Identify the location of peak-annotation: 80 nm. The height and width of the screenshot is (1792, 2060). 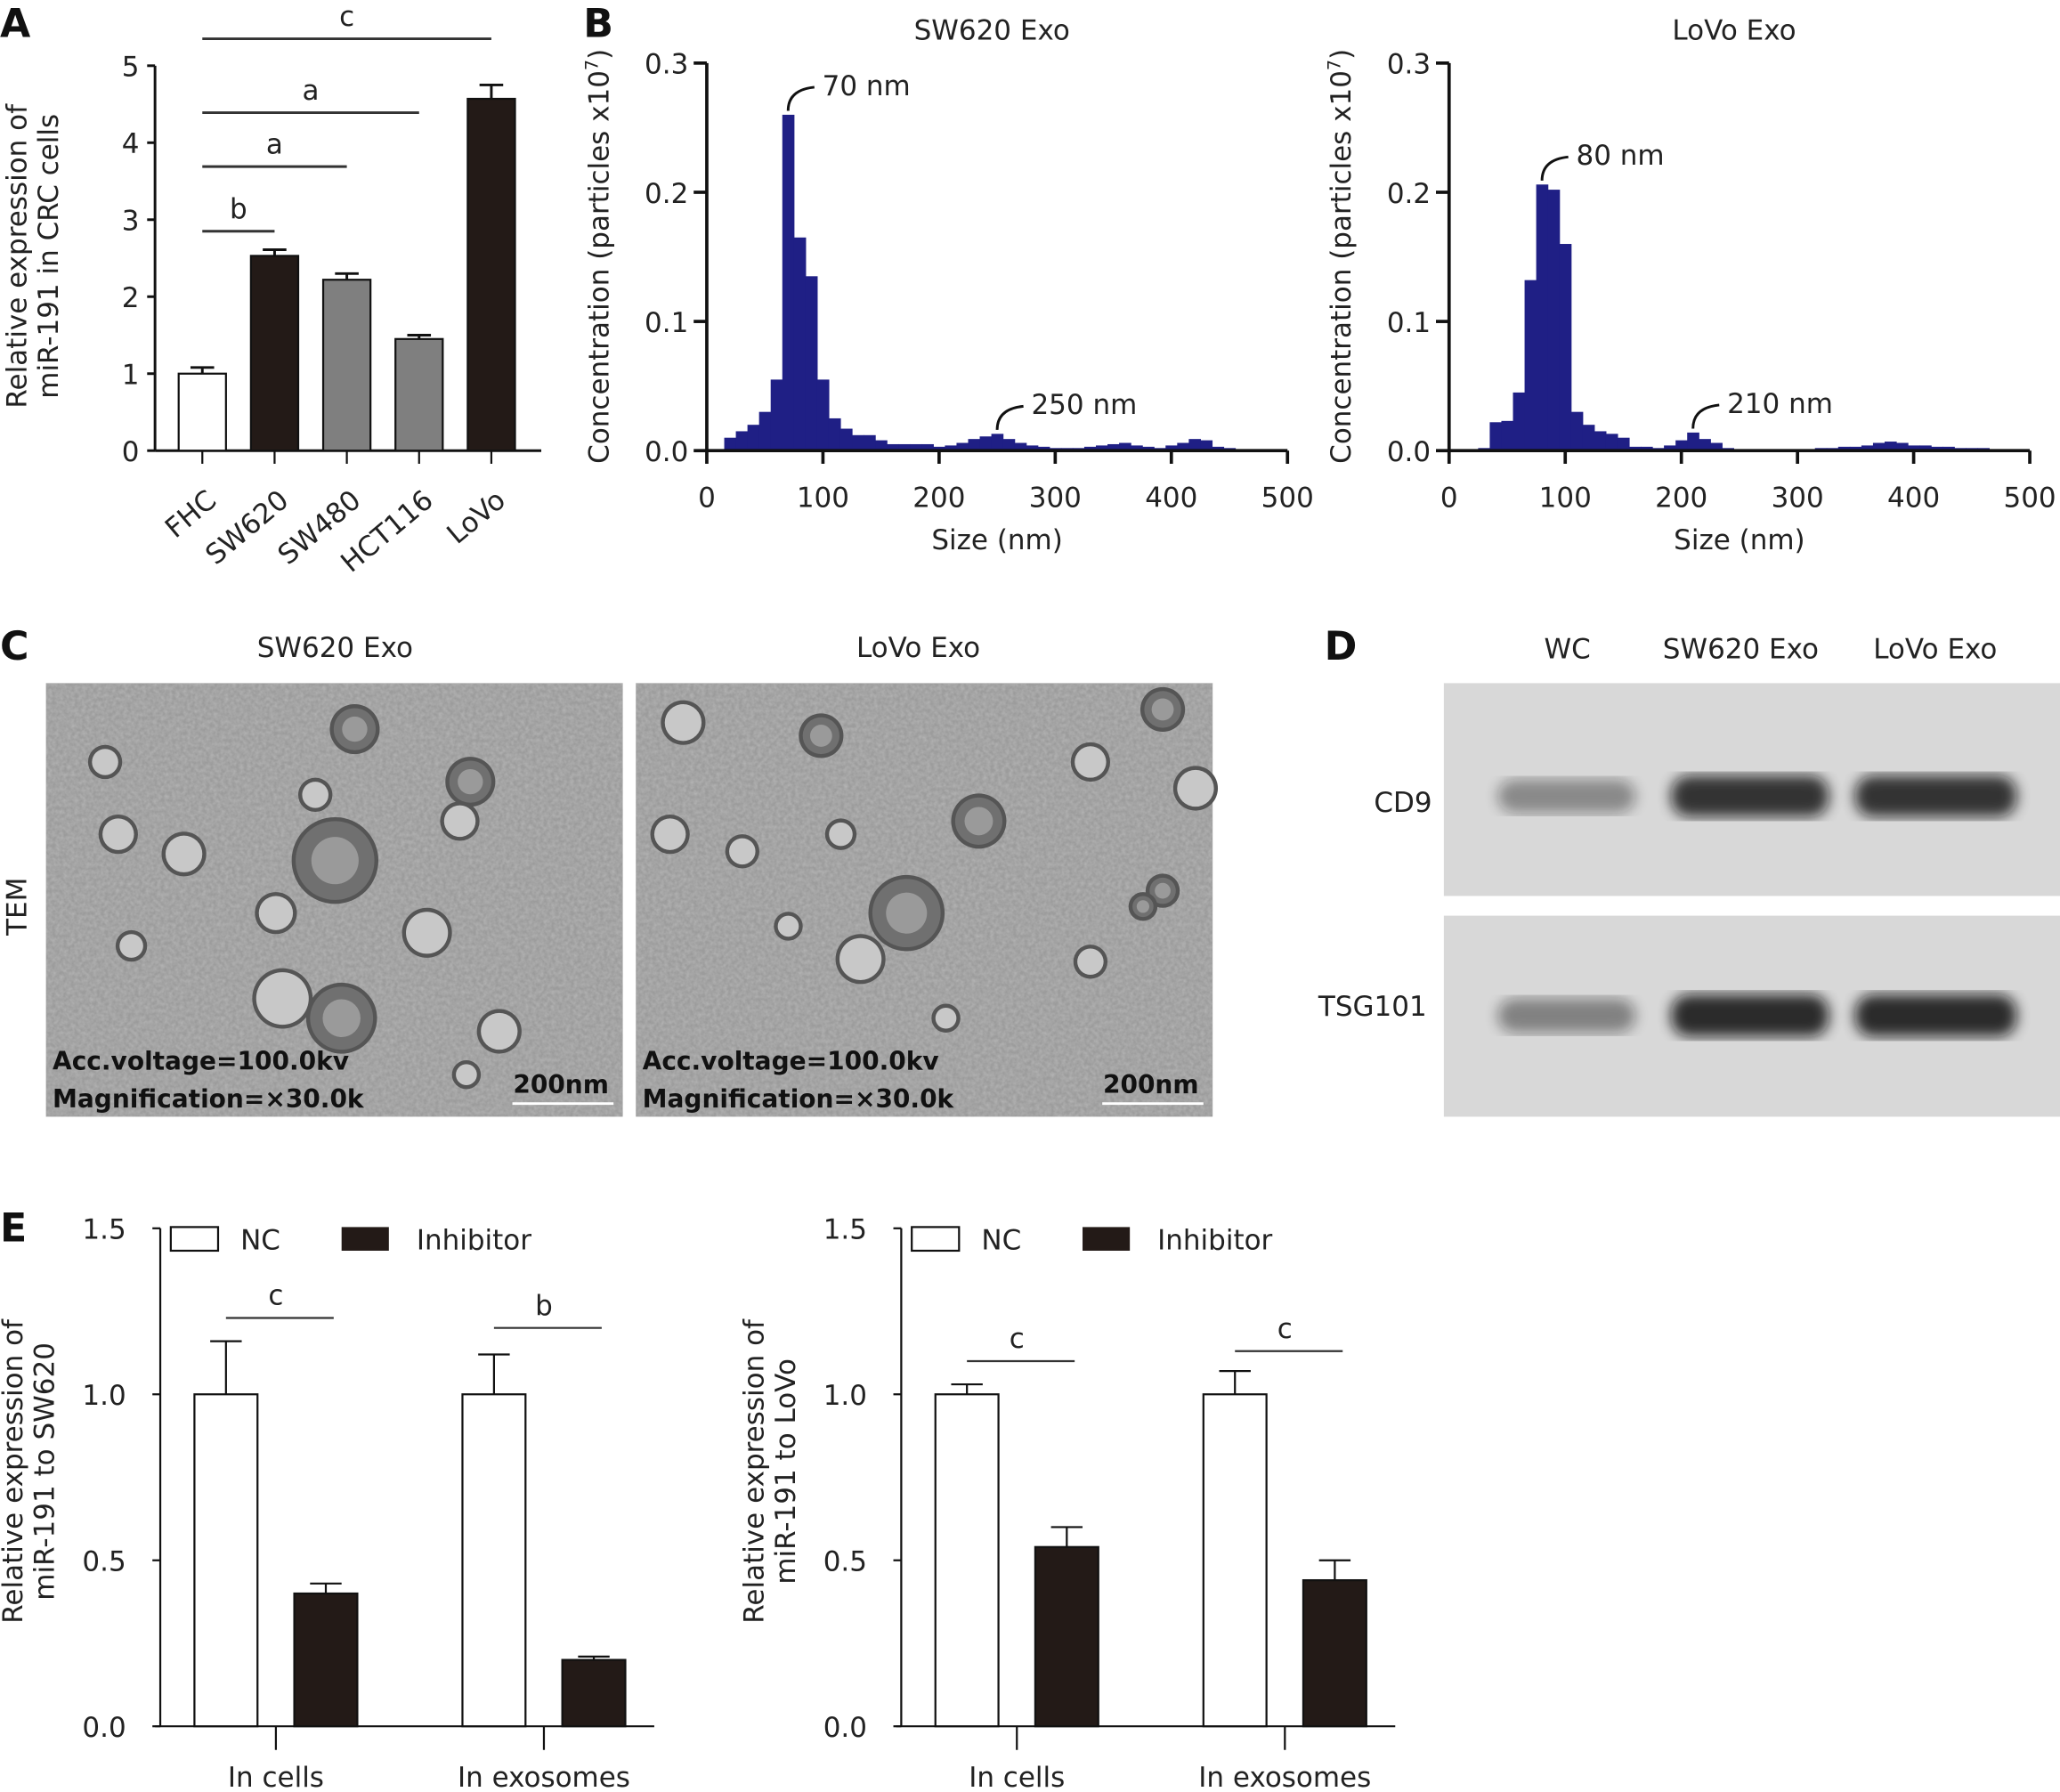
(1621, 156).